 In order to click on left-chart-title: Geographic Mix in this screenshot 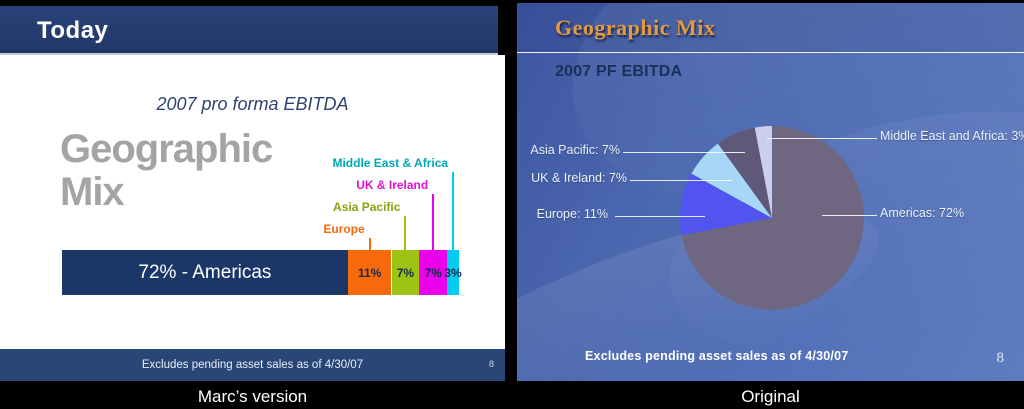, I will do `click(166, 170)`.